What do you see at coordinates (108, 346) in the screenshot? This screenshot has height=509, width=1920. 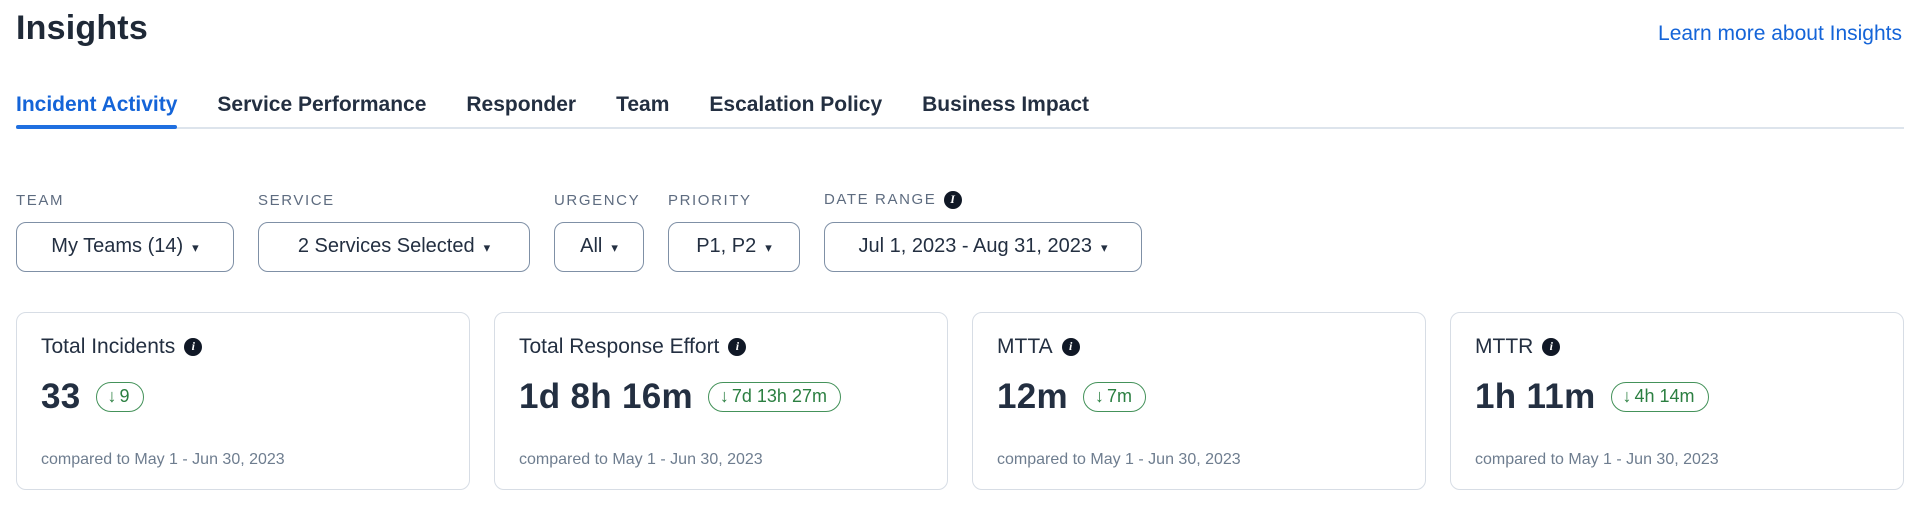 I see `card-title: Total Incidents` at bounding box center [108, 346].